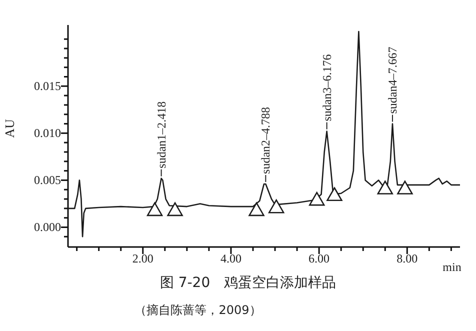 The image size is (476, 331). I want to click on y-axis-title: AU, so click(9, 128).